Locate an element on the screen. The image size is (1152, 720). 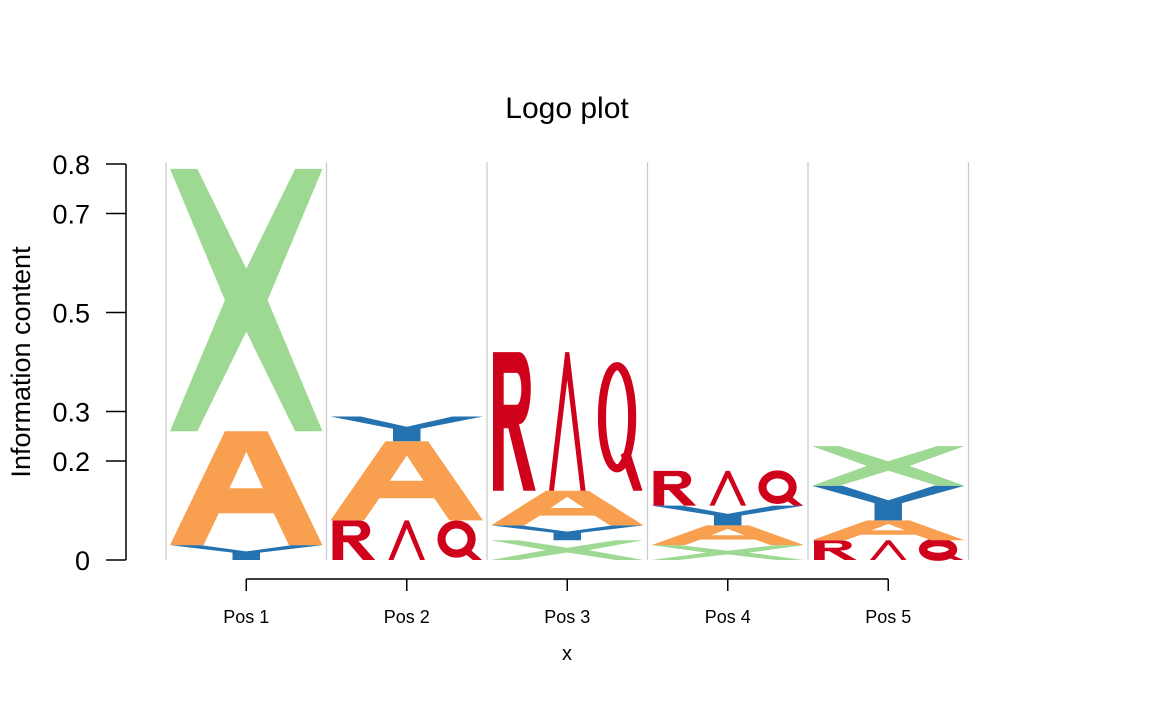
y-tick-label: 0.7 is located at coordinates (71, 215).